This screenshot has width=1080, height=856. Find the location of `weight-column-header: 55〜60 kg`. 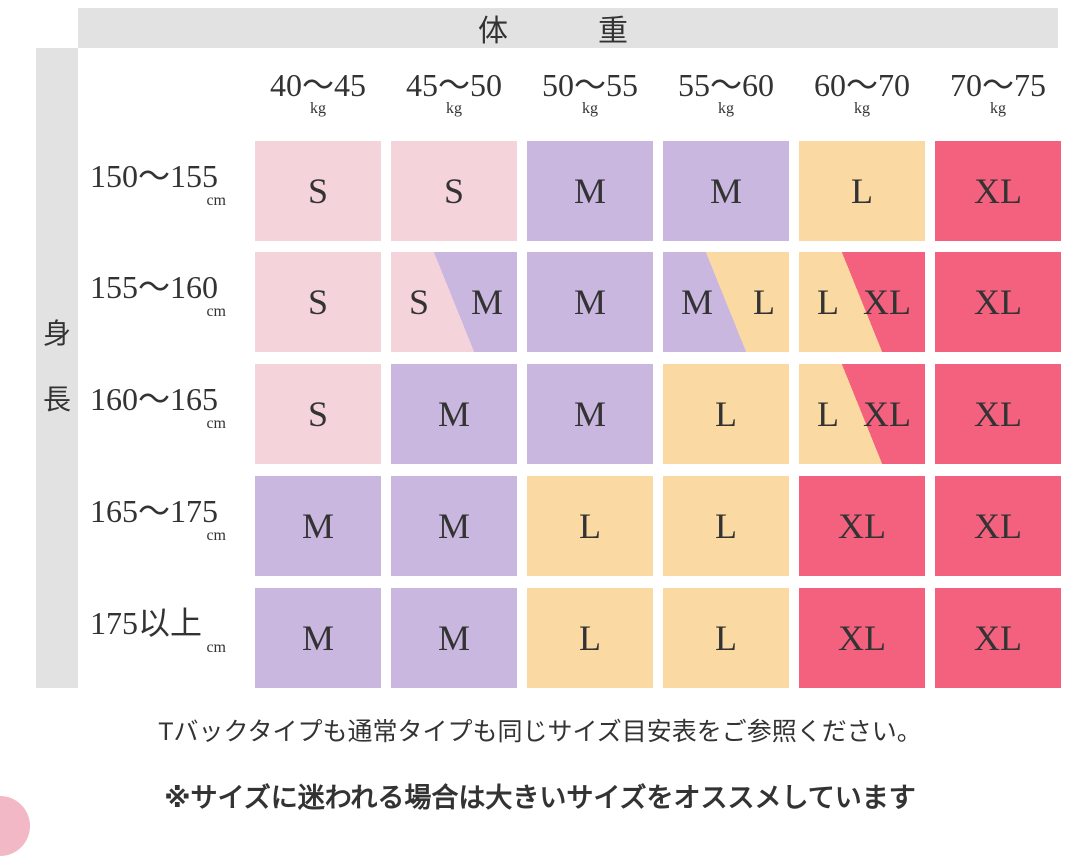

weight-column-header: 55〜60 kg is located at coordinates (726, 92).